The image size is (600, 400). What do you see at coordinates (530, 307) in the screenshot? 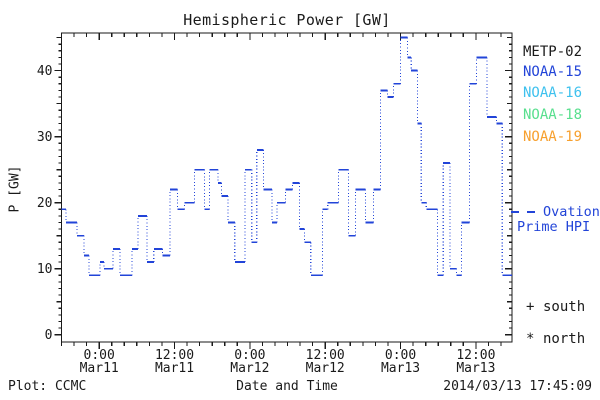
I see `plus-marker-icon: +` at bounding box center [530, 307].